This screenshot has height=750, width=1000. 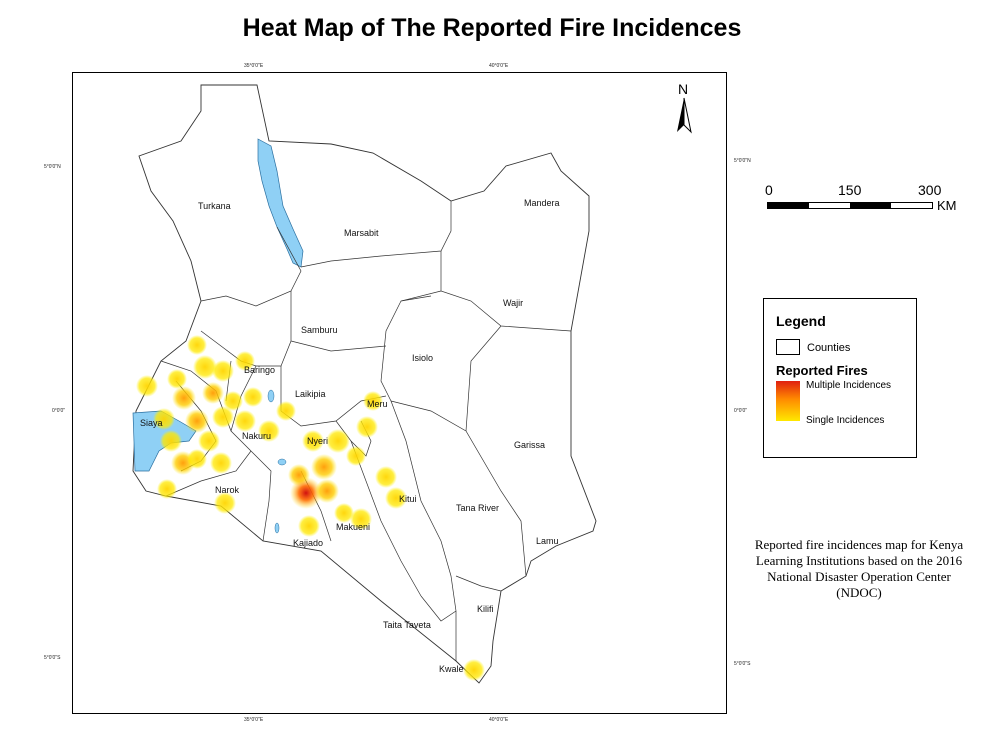 What do you see at coordinates (513, 303) in the screenshot?
I see `county-label-wajir: Wajir` at bounding box center [513, 303].